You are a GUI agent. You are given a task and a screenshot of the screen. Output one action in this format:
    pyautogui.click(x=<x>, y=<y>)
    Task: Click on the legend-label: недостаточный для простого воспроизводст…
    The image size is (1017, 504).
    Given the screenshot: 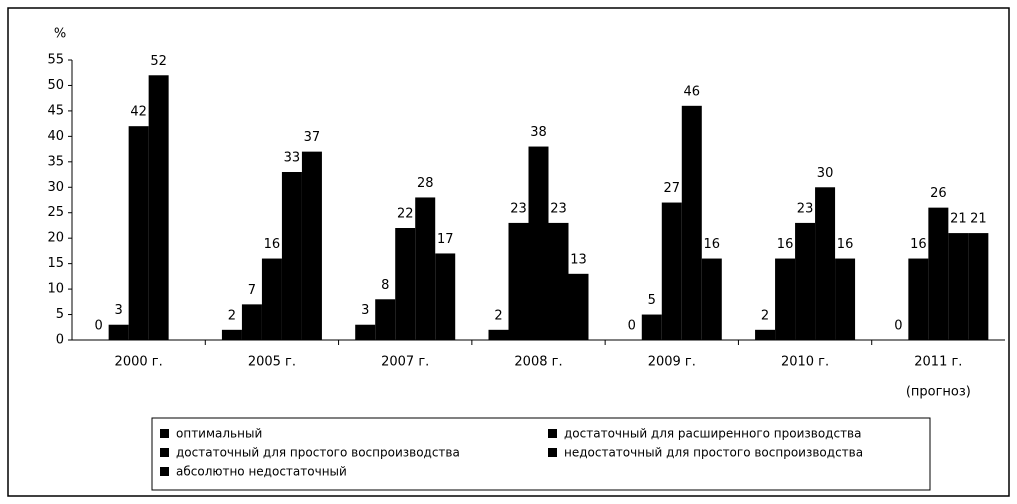 What is the action you would take?
    pyautogui.click(x=713, y=453)
    